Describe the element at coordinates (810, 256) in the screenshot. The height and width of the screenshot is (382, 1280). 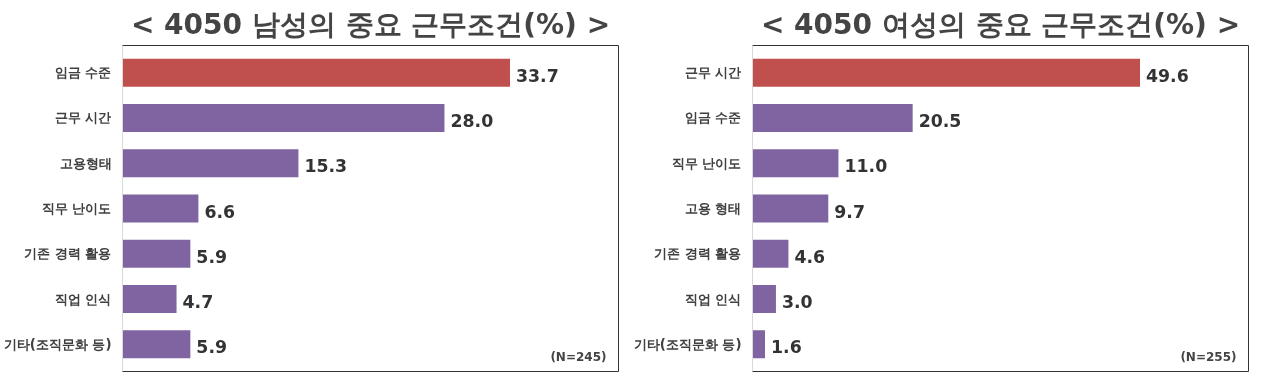
I see `data-label: 4.6` at that location.